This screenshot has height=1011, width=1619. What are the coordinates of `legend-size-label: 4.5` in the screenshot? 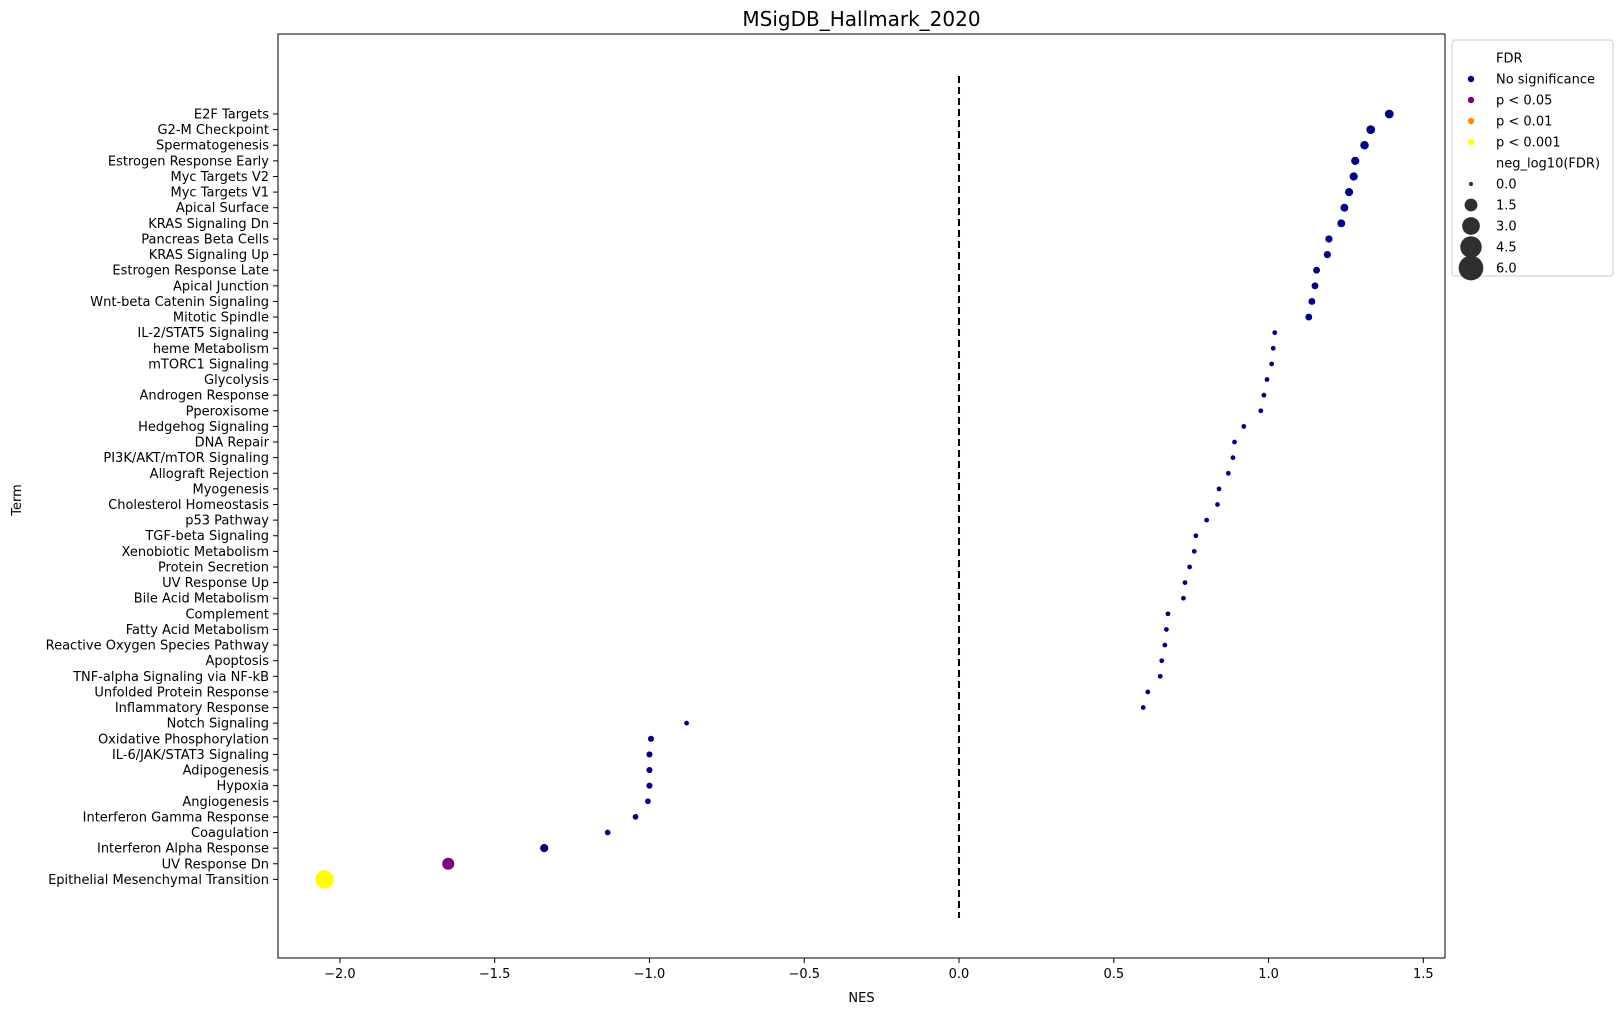 It's located at (1506, 248).